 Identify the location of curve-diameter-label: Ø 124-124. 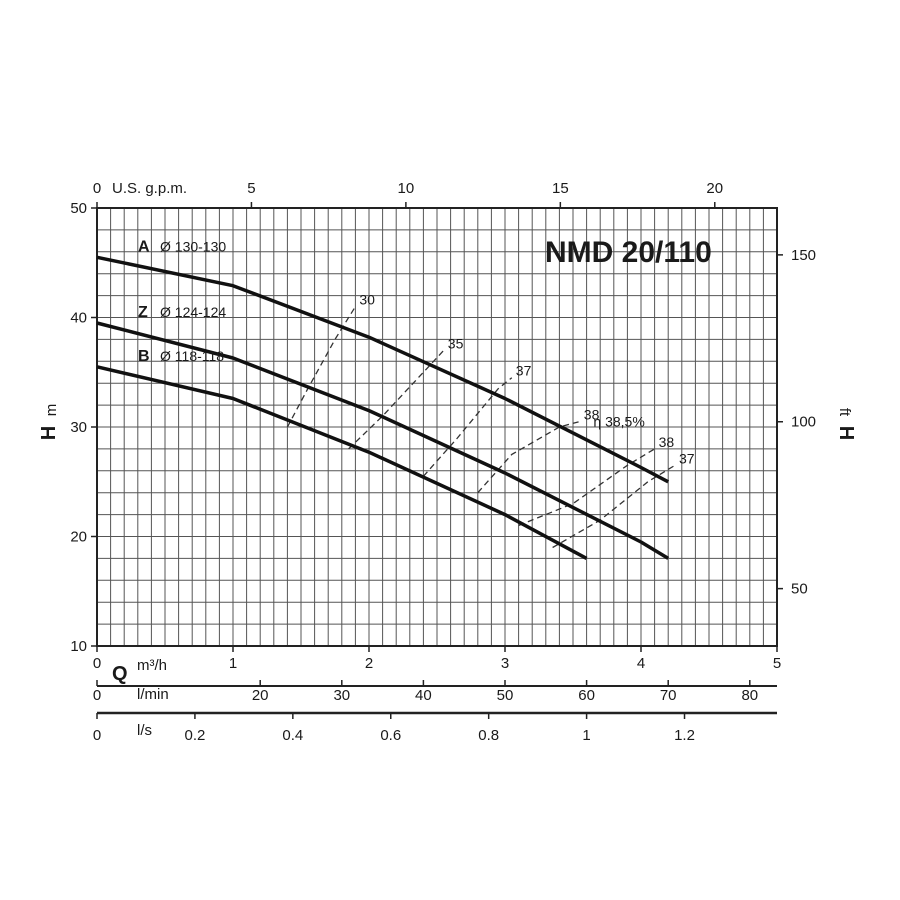
(193, 312).